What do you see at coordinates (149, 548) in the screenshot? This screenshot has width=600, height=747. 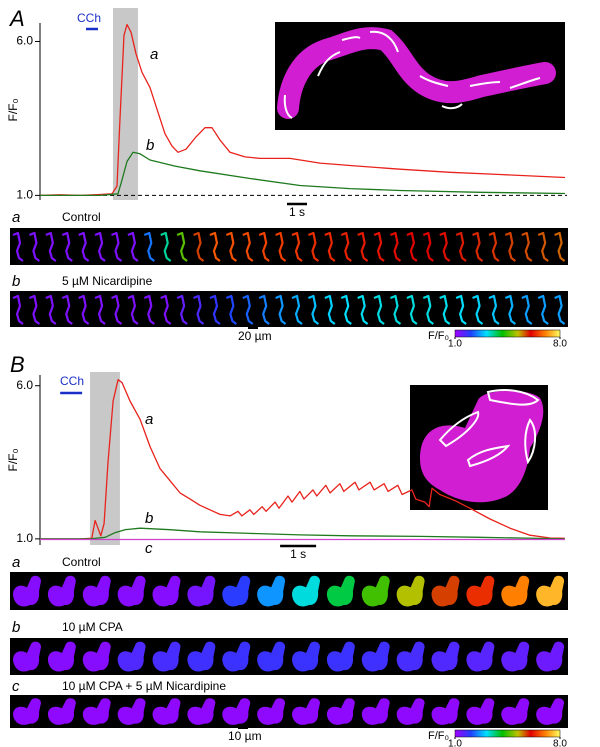 I see `curve-label: c` at bounding box center [149, 548].